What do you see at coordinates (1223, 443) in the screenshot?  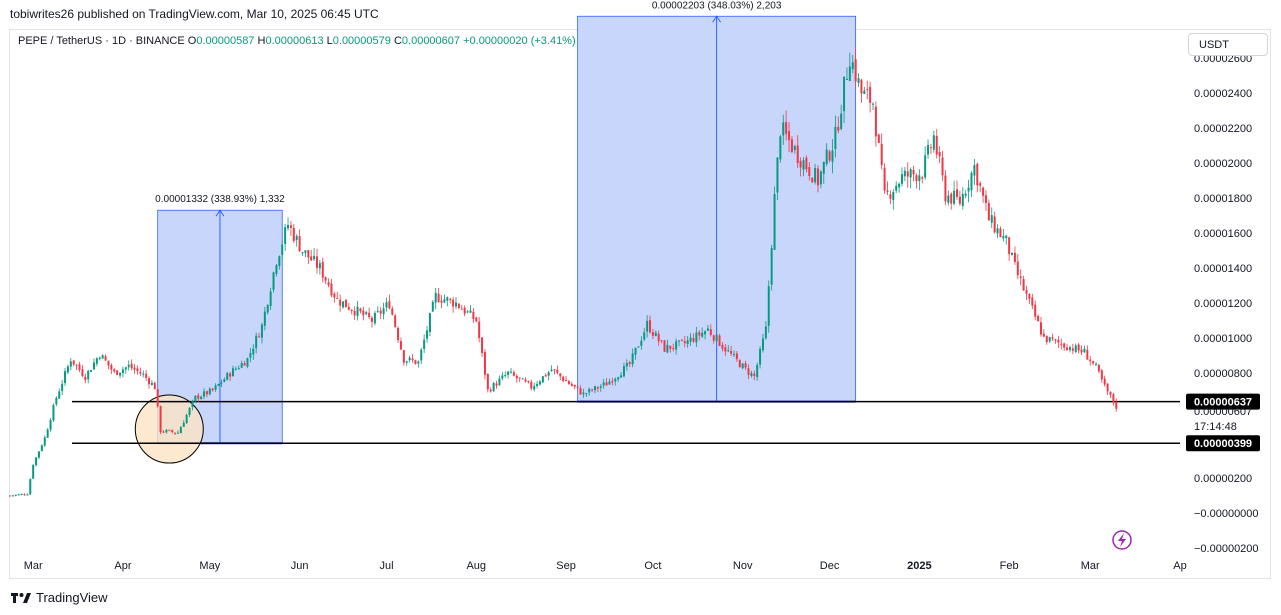 I see `level-badge-bg` at bounding box center [1223, 443].